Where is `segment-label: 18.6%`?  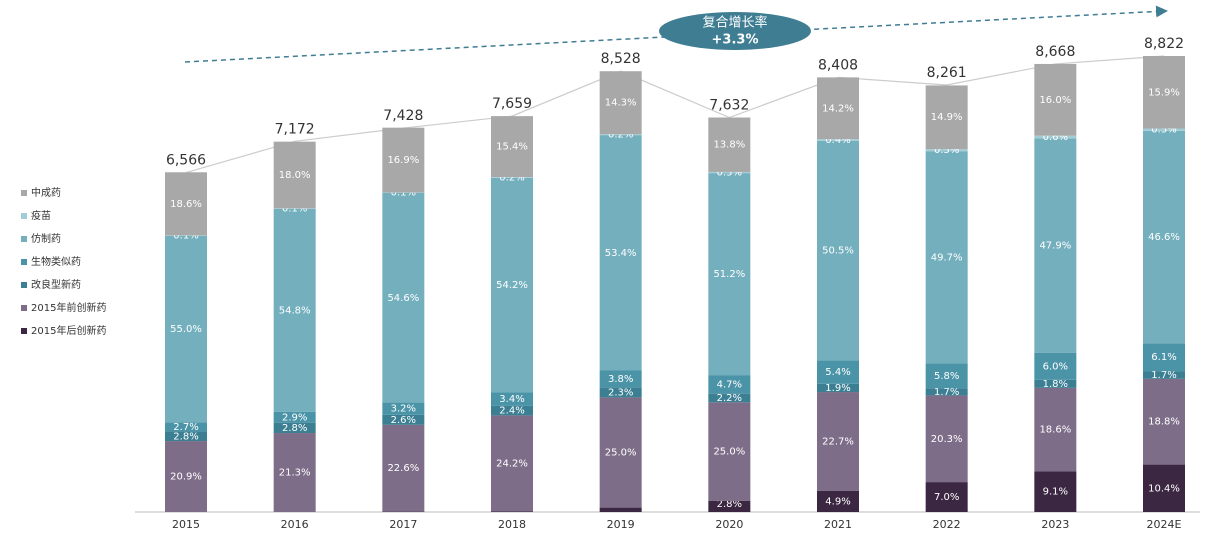 segment-label: 18.6% is located at coordinates (1055, 430).